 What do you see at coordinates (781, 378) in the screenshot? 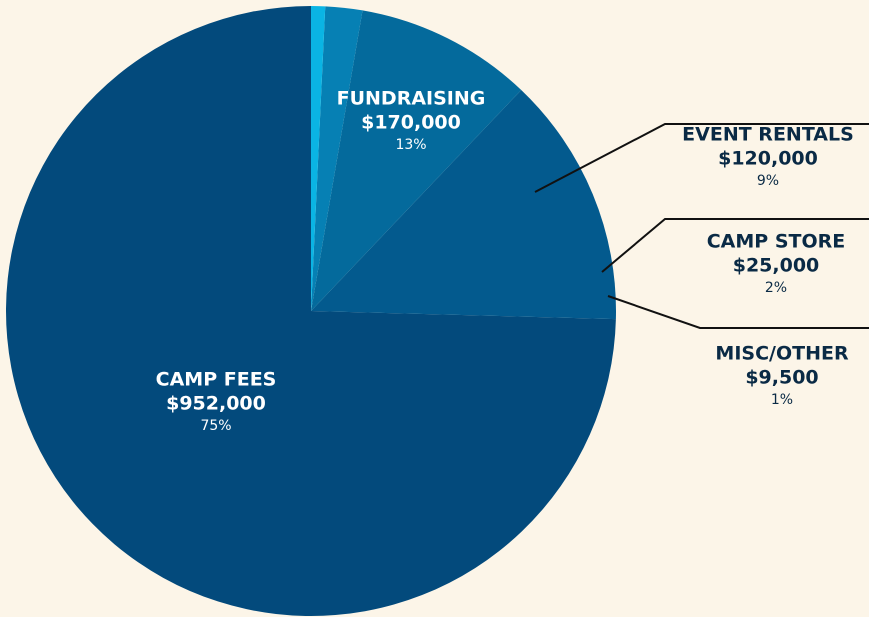
I see `slice-amount: $9,500` at bounding box center [781, 378].